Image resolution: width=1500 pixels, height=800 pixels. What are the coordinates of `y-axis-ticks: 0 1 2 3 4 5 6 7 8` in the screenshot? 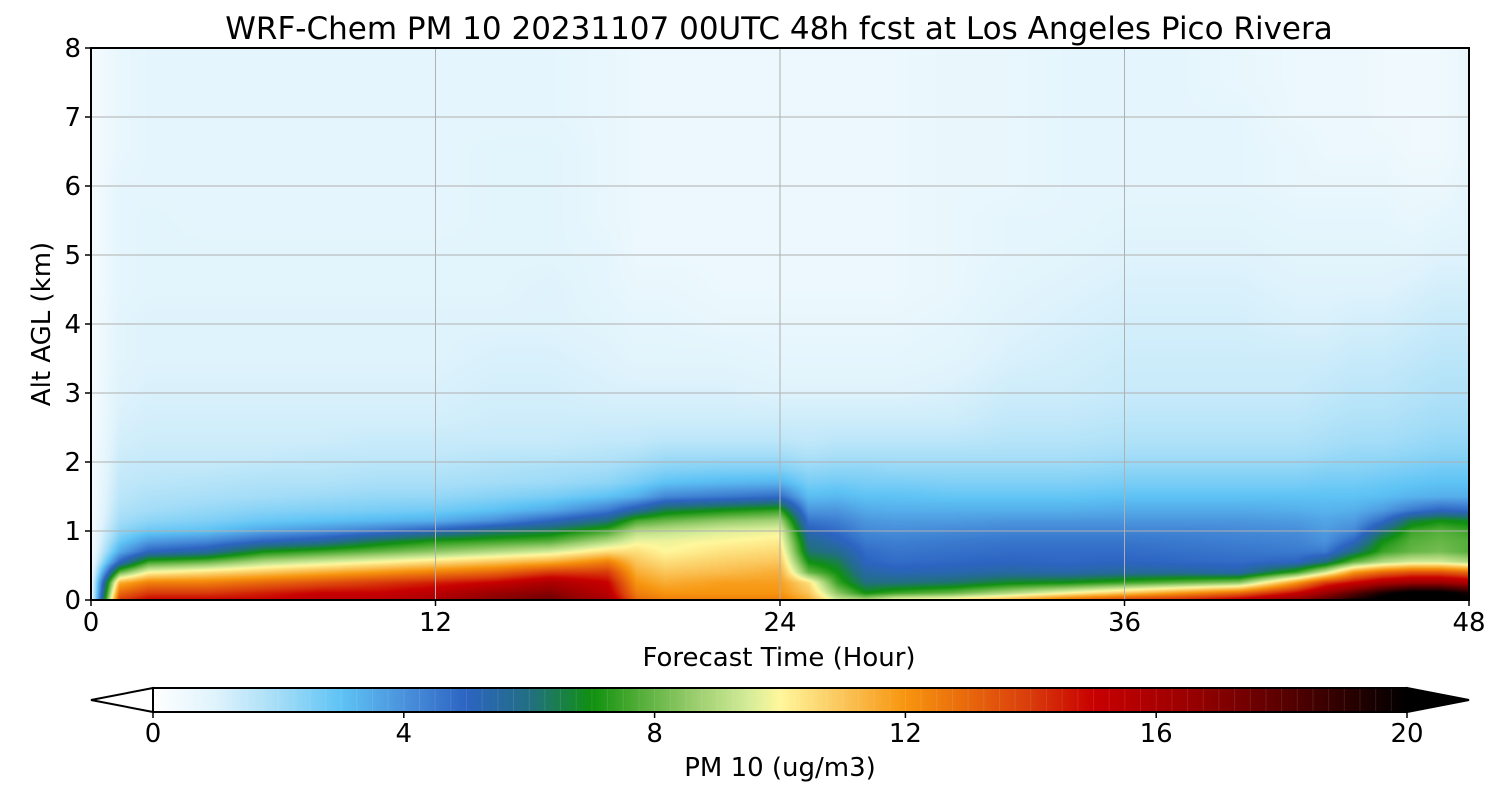 It's located at (77, 325).